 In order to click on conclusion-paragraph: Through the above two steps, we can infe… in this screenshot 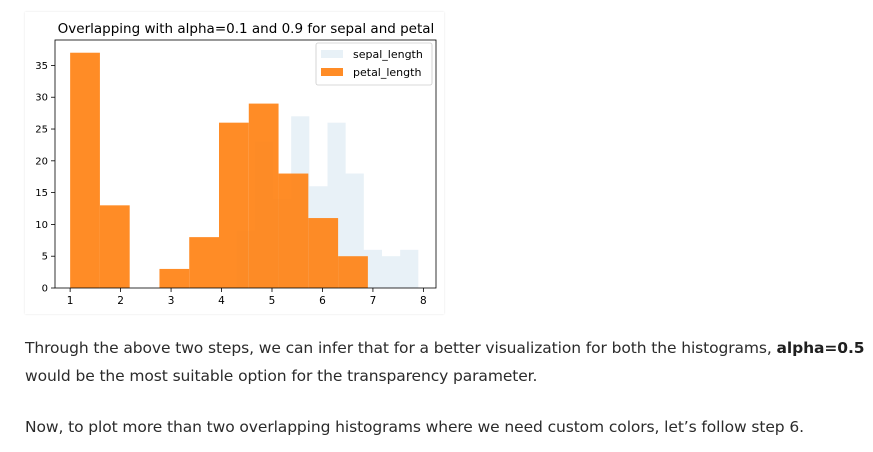, I will do `click(445, 362)`.